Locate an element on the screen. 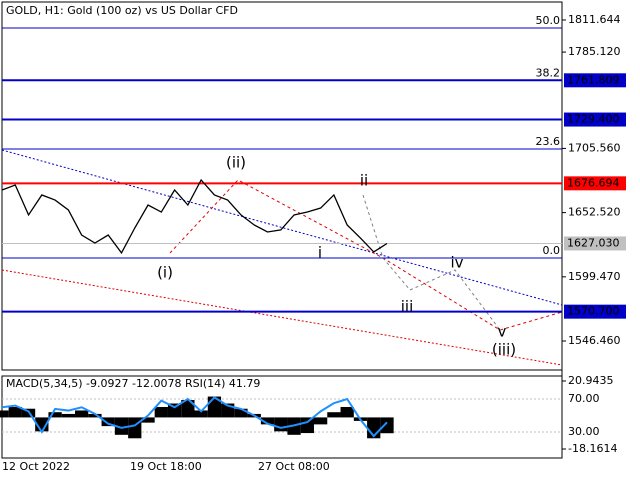  wave-label: ii is located at coordinates (364, 181).